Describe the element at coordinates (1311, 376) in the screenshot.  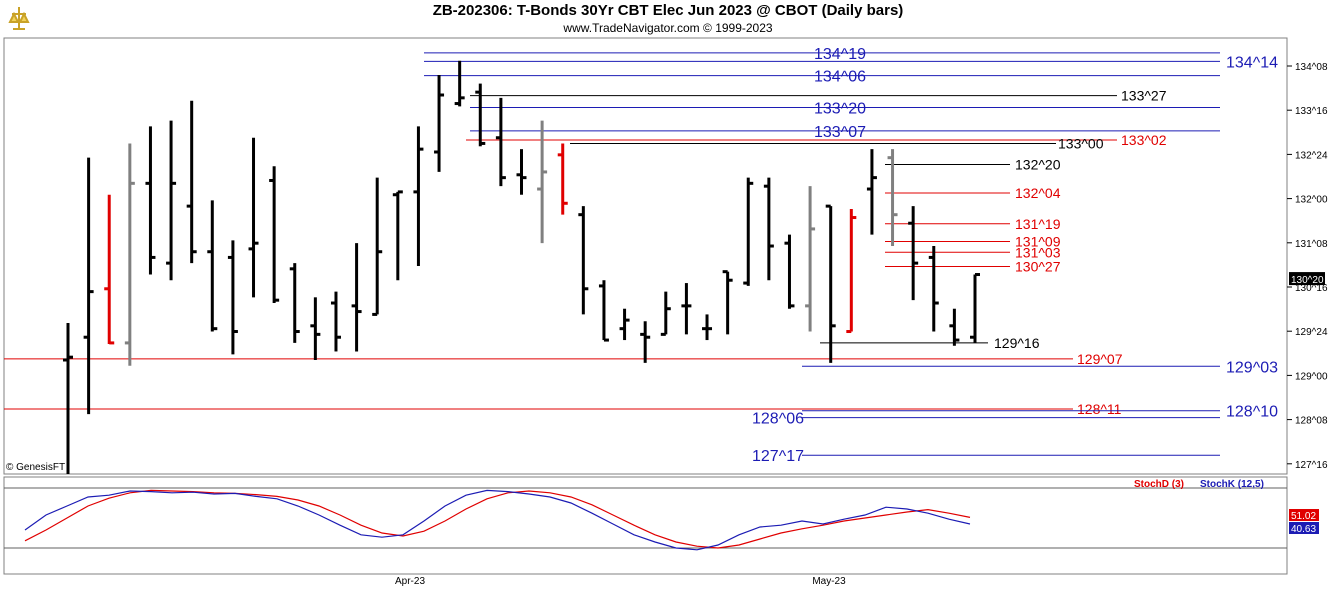
I see `price-tick-label: 129^00` at that location.